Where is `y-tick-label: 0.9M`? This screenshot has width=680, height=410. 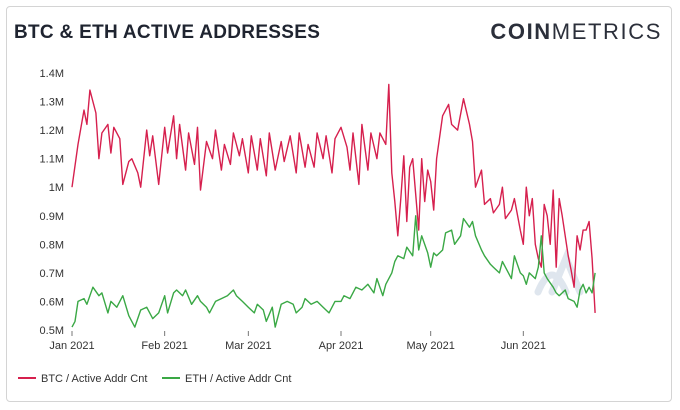
y-tick-label: 0.9M is located at coordinates (52, 217).